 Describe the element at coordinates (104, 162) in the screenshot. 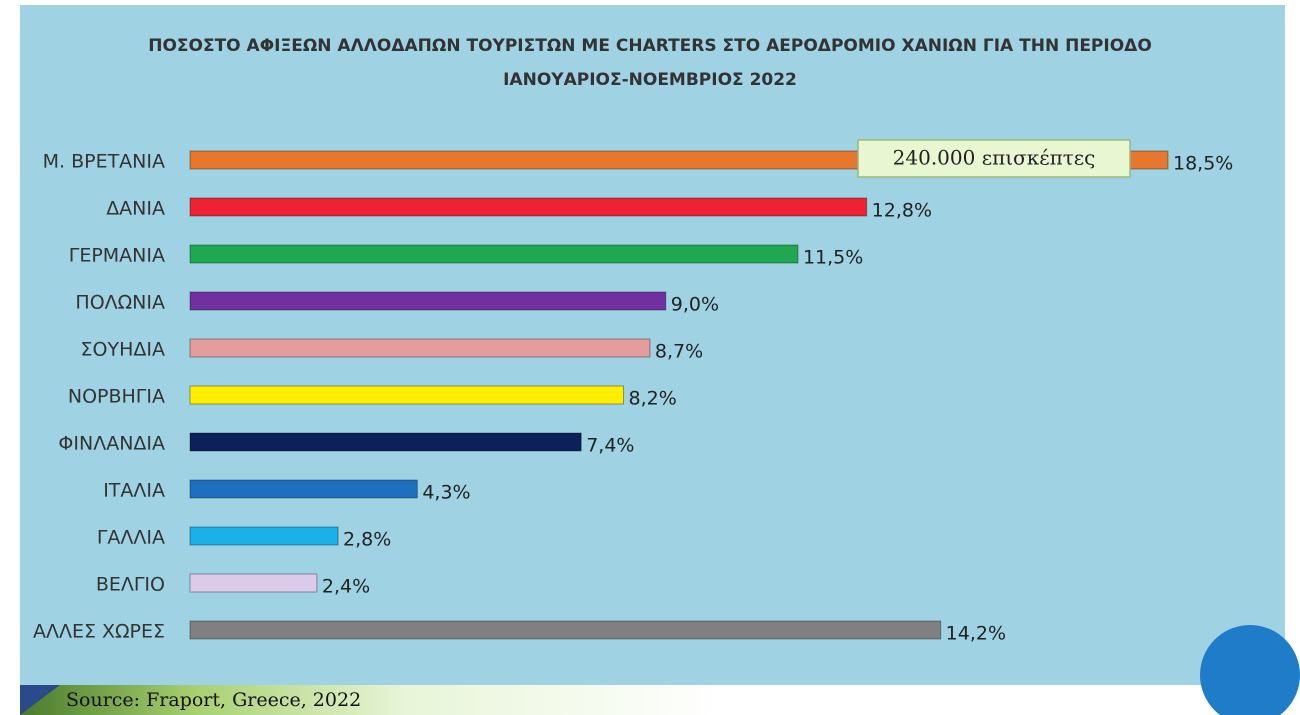

I see `y-tick-label: Μ. ΒΡΕΤΑΝΙΑ` at that location.